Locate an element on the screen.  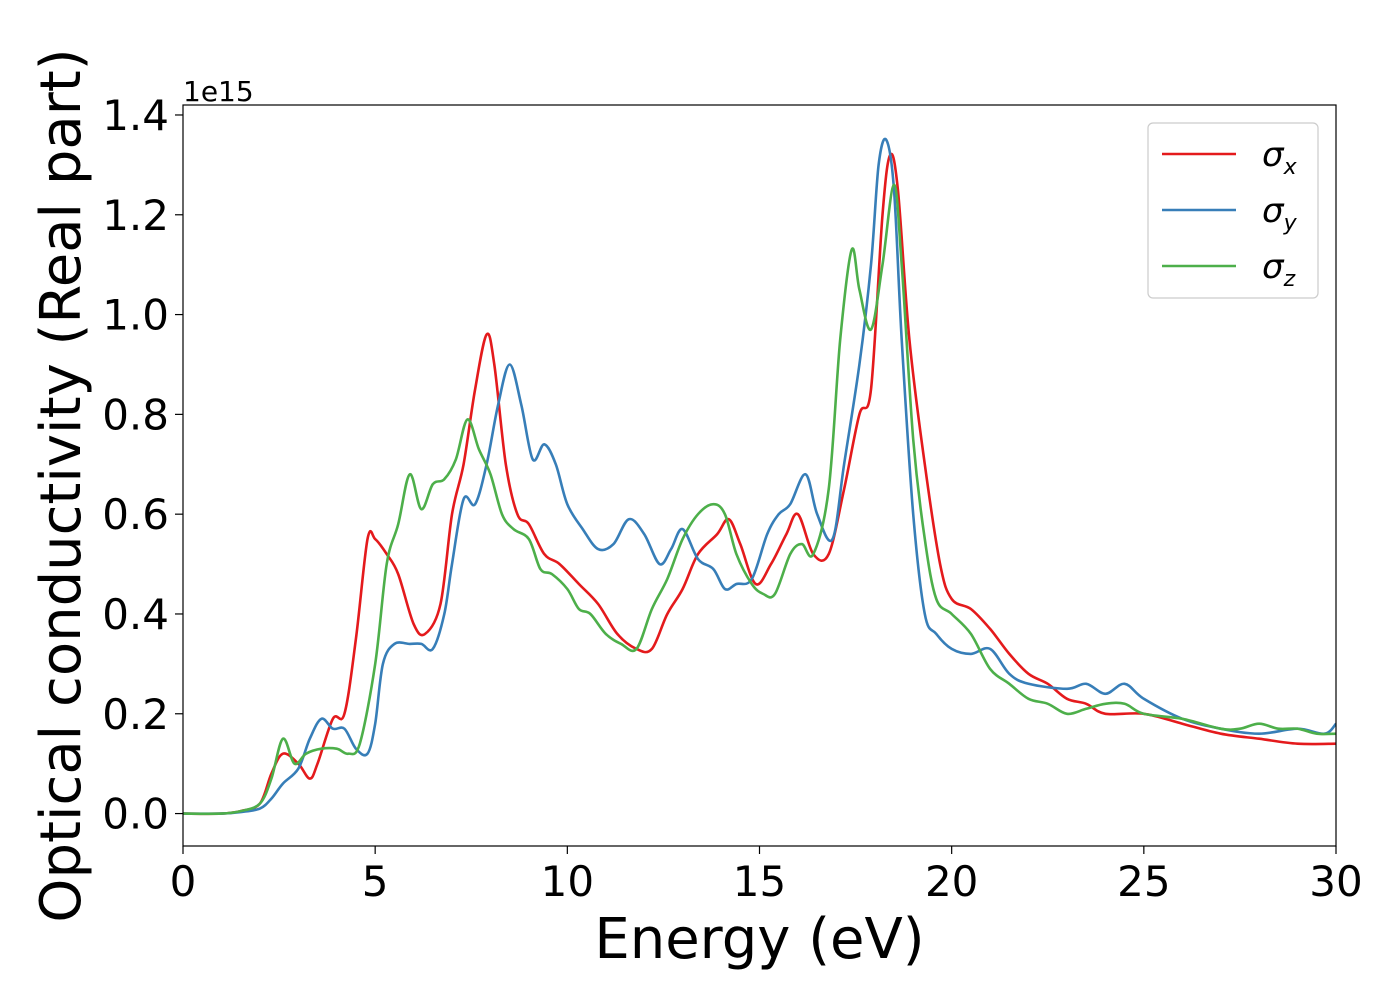
y-tick-label: 0.2 is located at coordinates (135, 714).